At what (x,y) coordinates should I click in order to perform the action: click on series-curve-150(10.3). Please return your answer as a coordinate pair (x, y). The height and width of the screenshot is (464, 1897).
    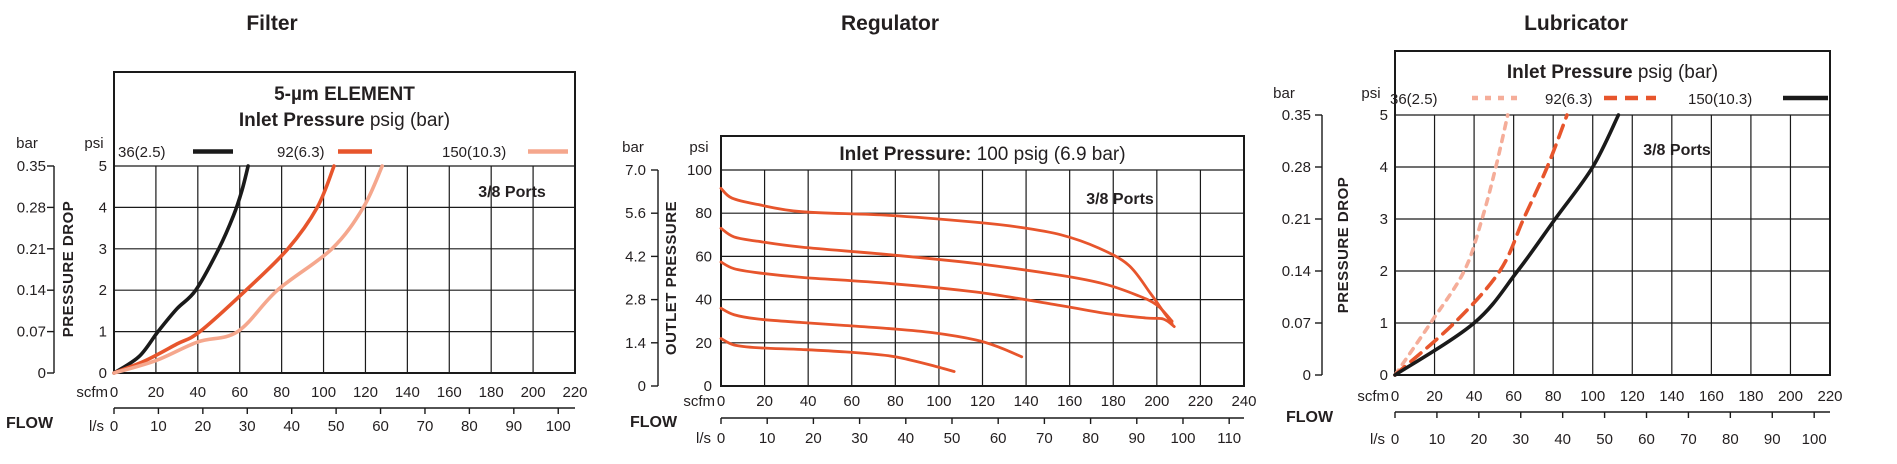
    Looking at the image, I should click on (248, 269).